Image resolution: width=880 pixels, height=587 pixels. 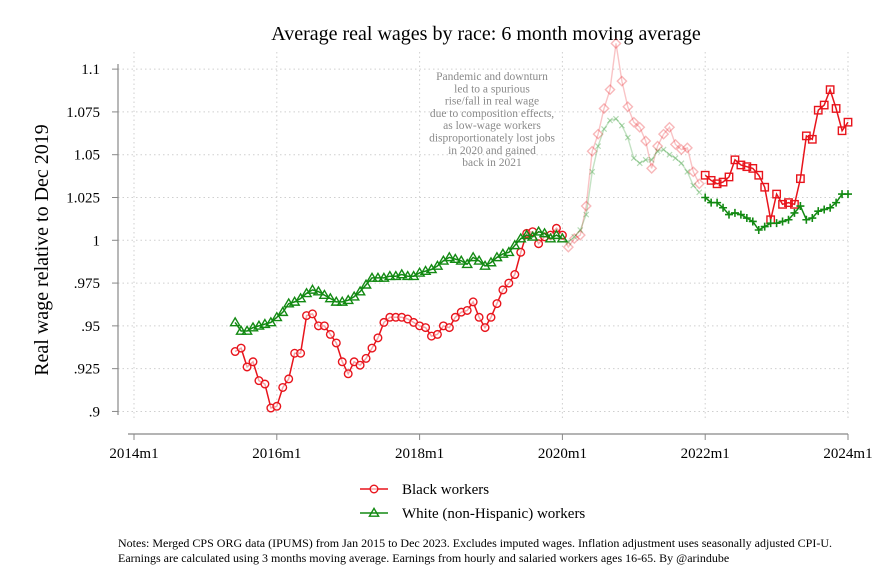 I want to click on annotation-line: due to composition effects,, so click(x=492, y=114).